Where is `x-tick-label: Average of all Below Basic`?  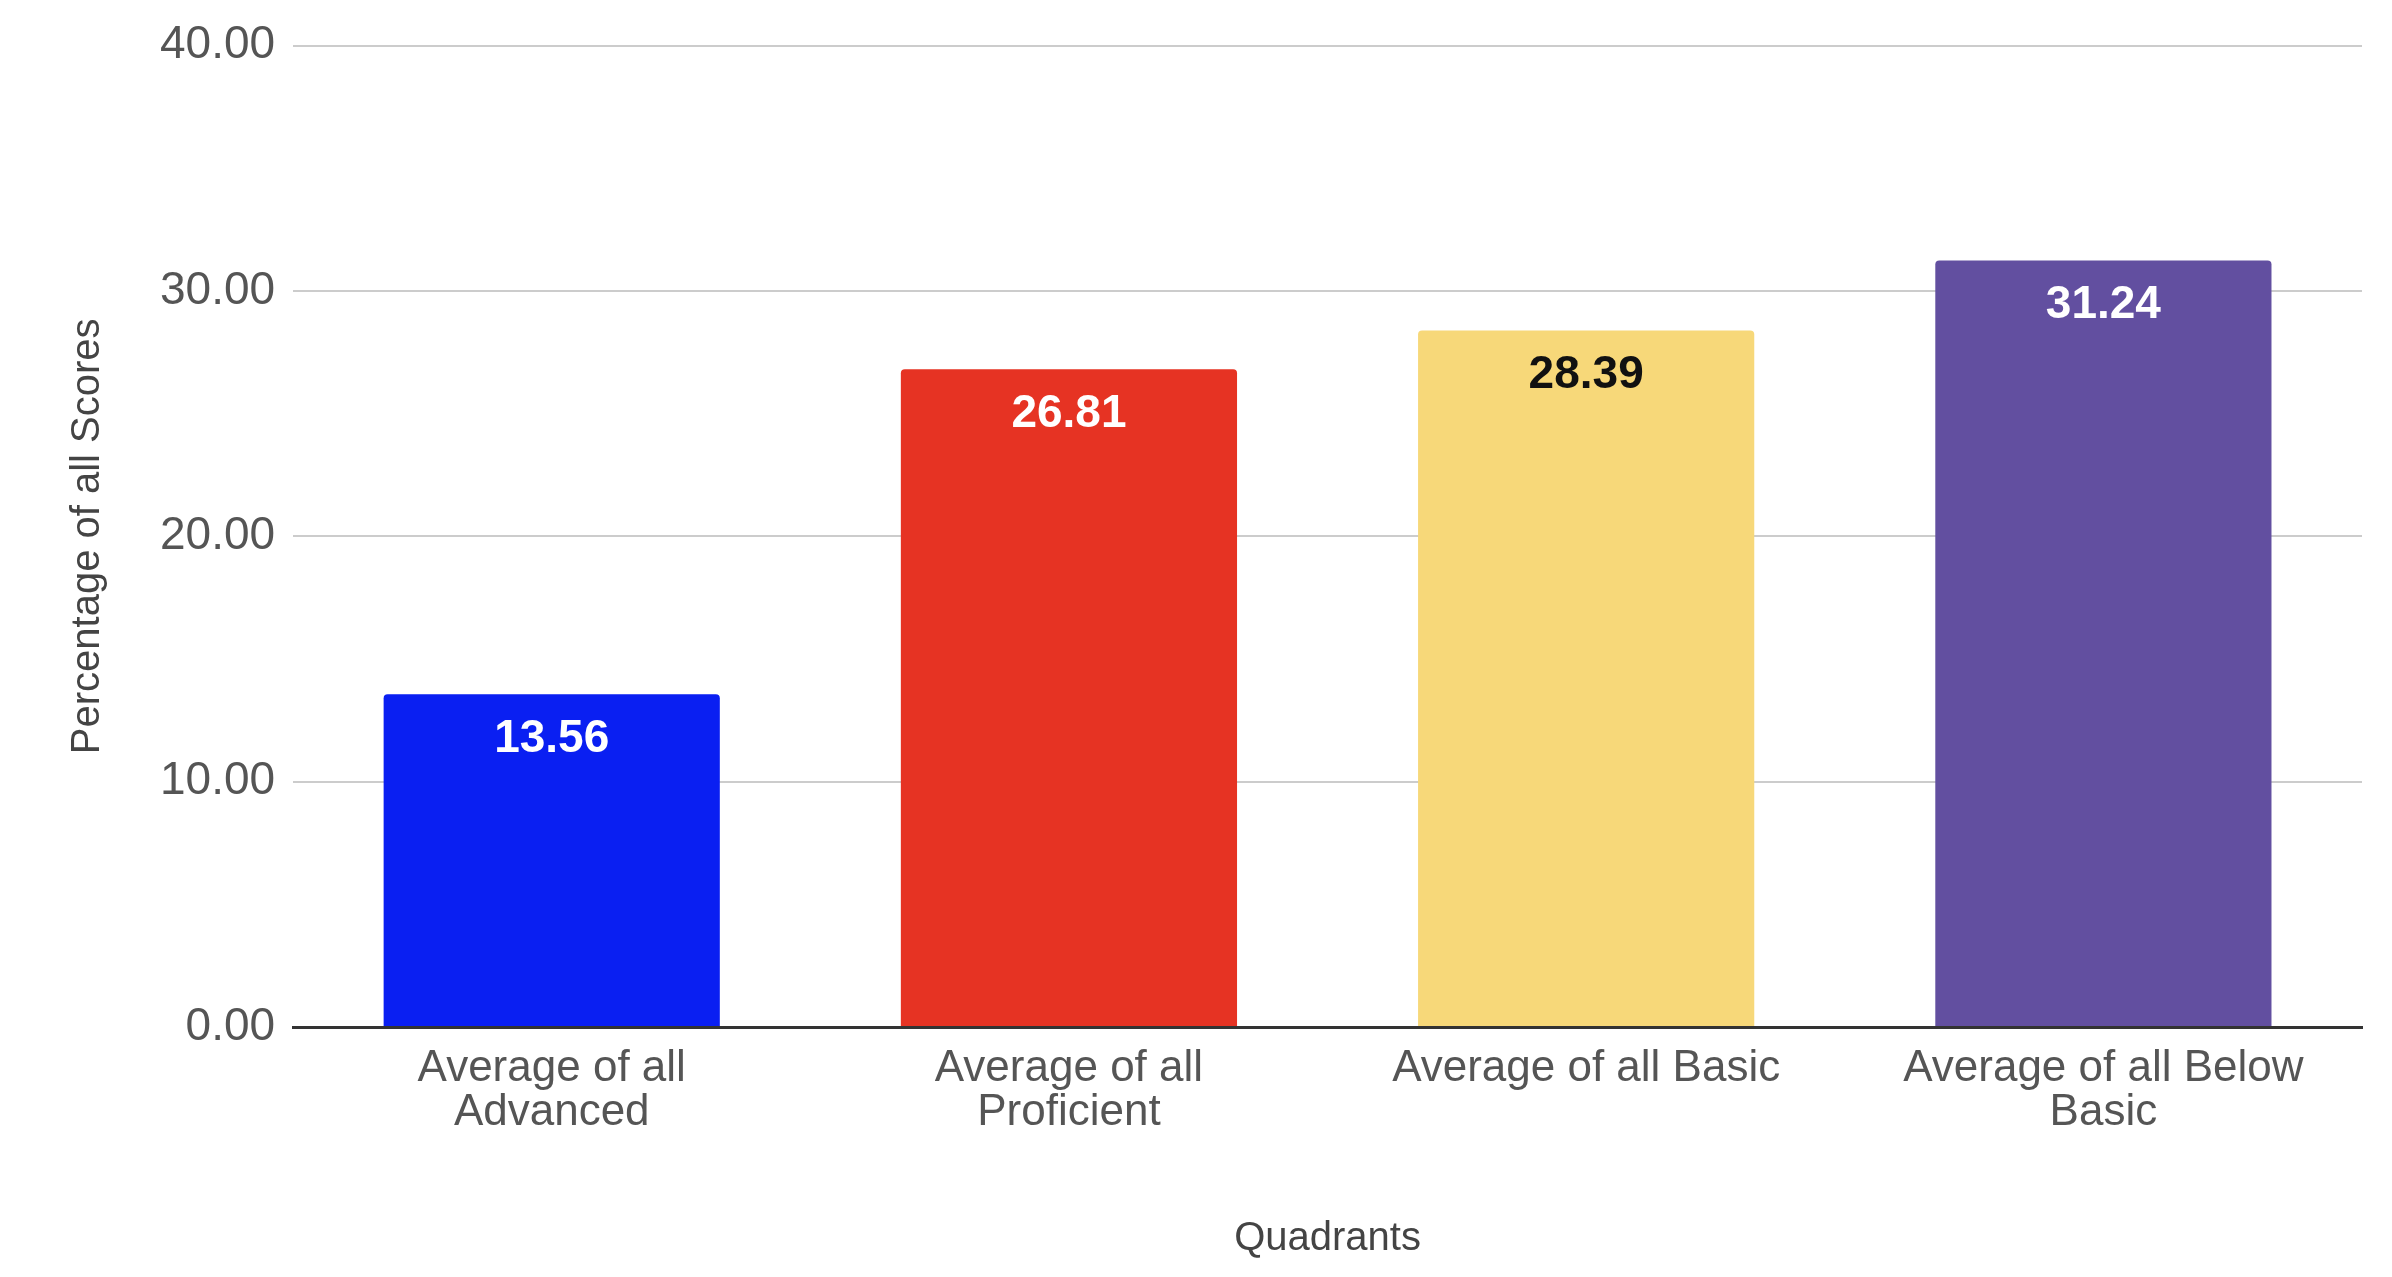
x-tick-label: Average of all Below Basic is located at coordinates (2103, 1088).